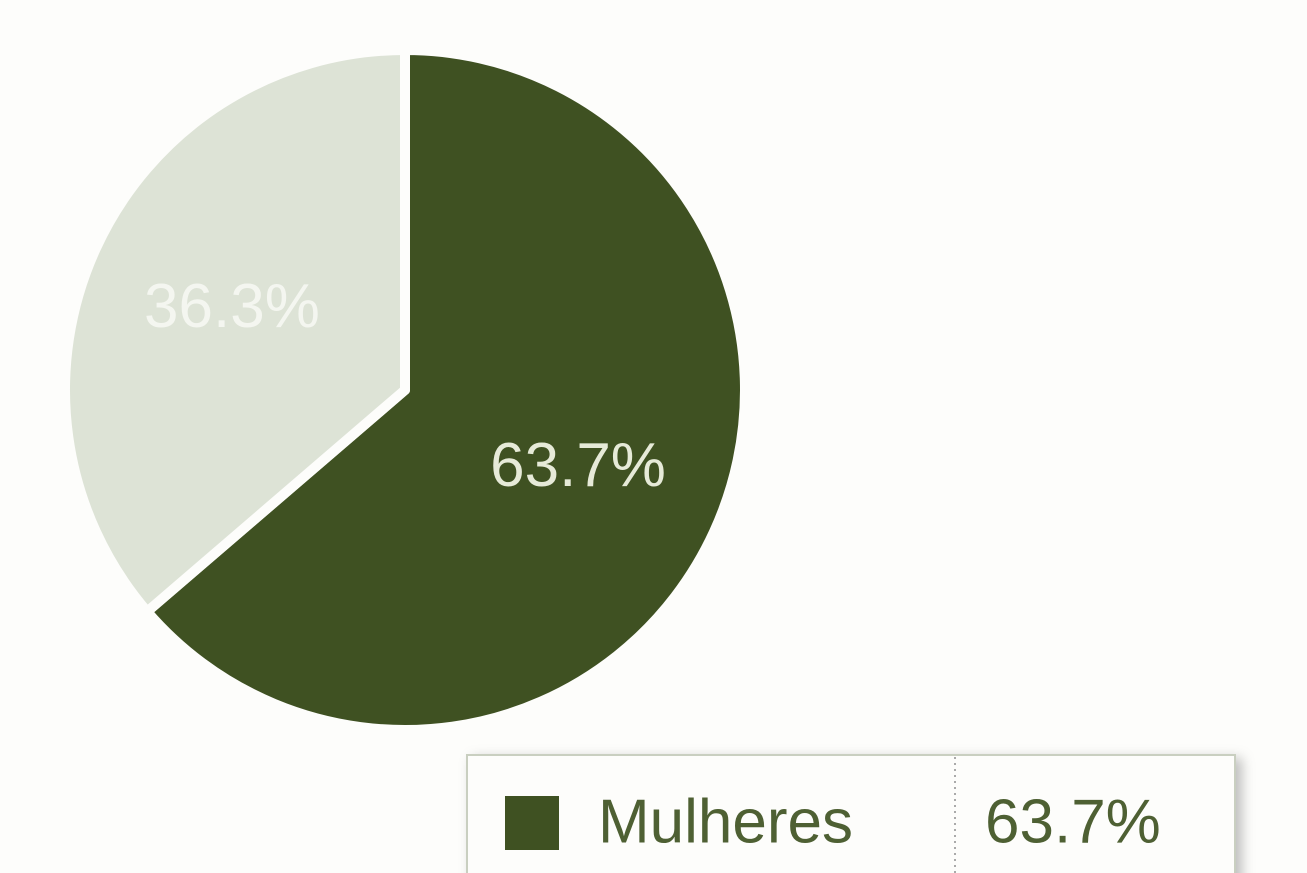  I want to click on tooltip-value: 63.7%, so click(1073, 821).